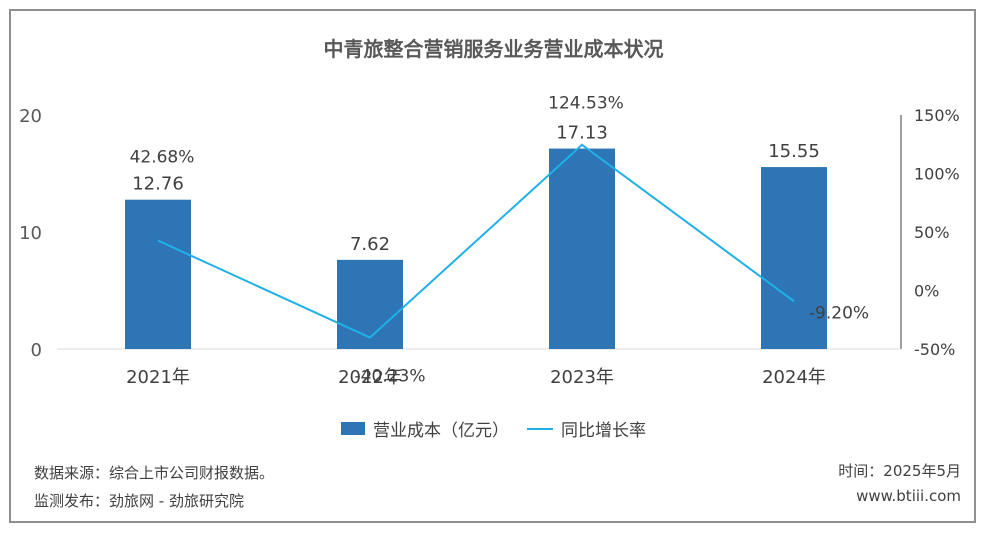 The width and height of the screenshot is (987, 534). What do you see at coordinates (794, 151) in the screenshot?
I see `bar-value-label: 15.55` at bounding box center [794, 151].